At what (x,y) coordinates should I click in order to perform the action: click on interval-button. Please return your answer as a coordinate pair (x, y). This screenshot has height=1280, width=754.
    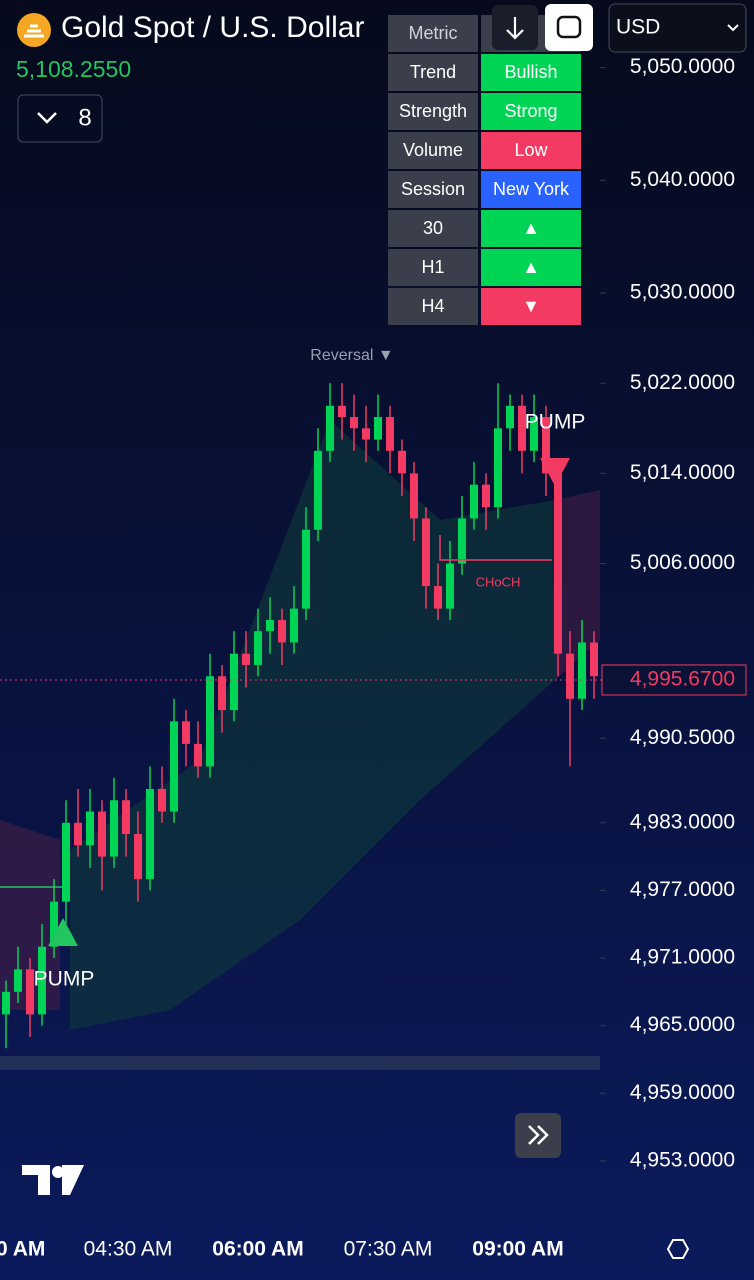
    Looking at the image, I should click on (60, 118).